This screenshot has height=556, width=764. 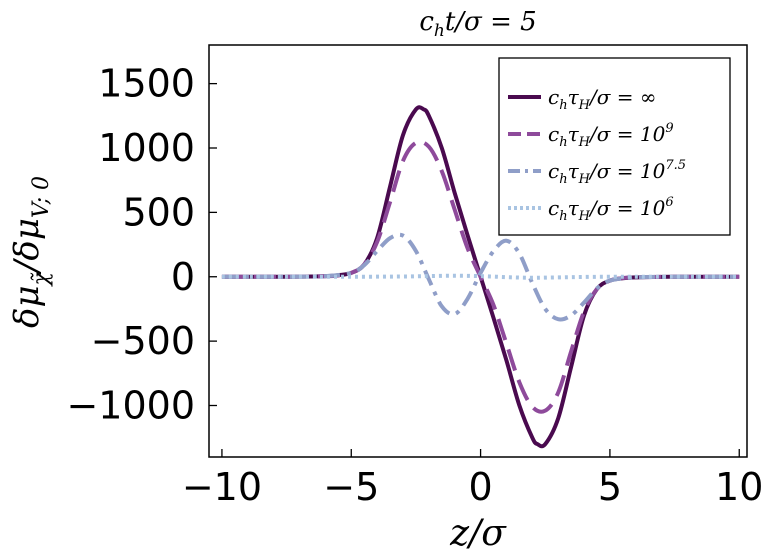 I want to click on y-ticks: −1000 −500 0 500 1000 1500, so click(x=141, y=245).